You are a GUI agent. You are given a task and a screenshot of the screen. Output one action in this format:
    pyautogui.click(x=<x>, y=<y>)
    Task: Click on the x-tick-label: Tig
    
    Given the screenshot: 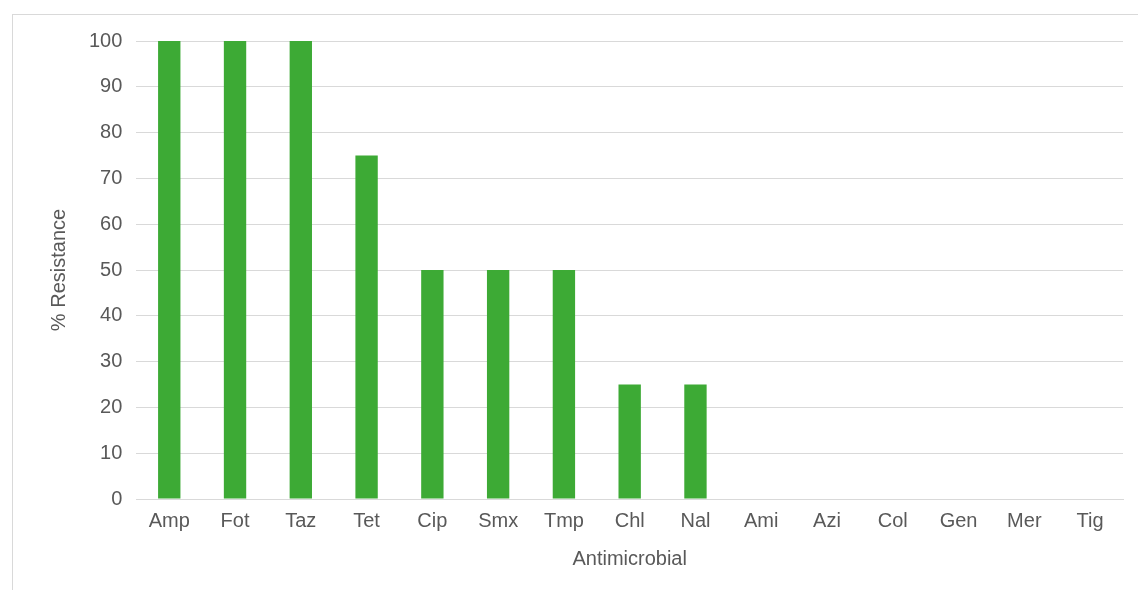 What is the action you would take?
    pyautogui.click(x=1090, y=519)
    